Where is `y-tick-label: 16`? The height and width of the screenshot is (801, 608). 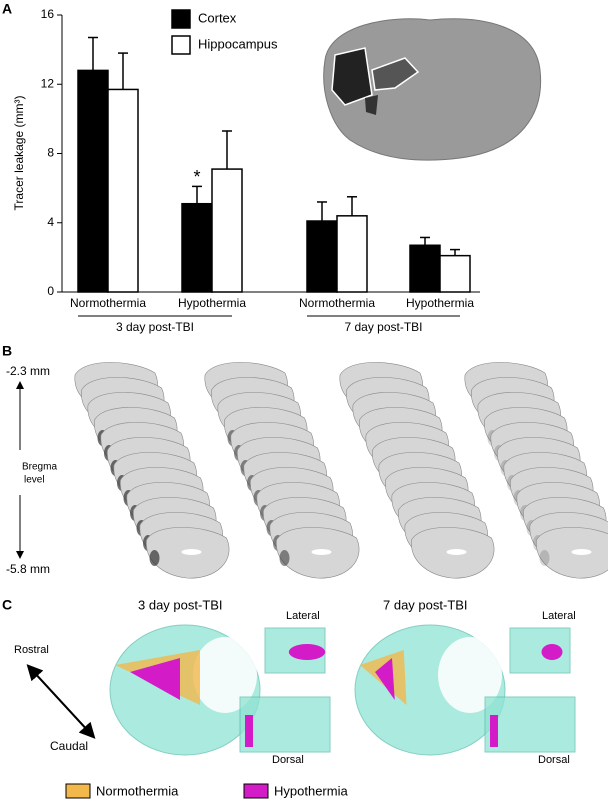 y-tick-label: 16 is located at coordinates (48, 14).